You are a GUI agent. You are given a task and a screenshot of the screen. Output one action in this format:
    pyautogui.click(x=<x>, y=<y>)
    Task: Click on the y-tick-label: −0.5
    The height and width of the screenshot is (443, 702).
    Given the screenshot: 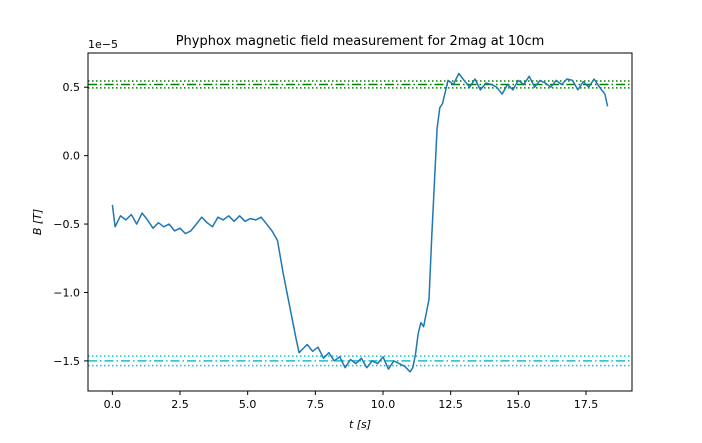 What is the action you would take?
    pyautogui.click(x=66, y=224)
    